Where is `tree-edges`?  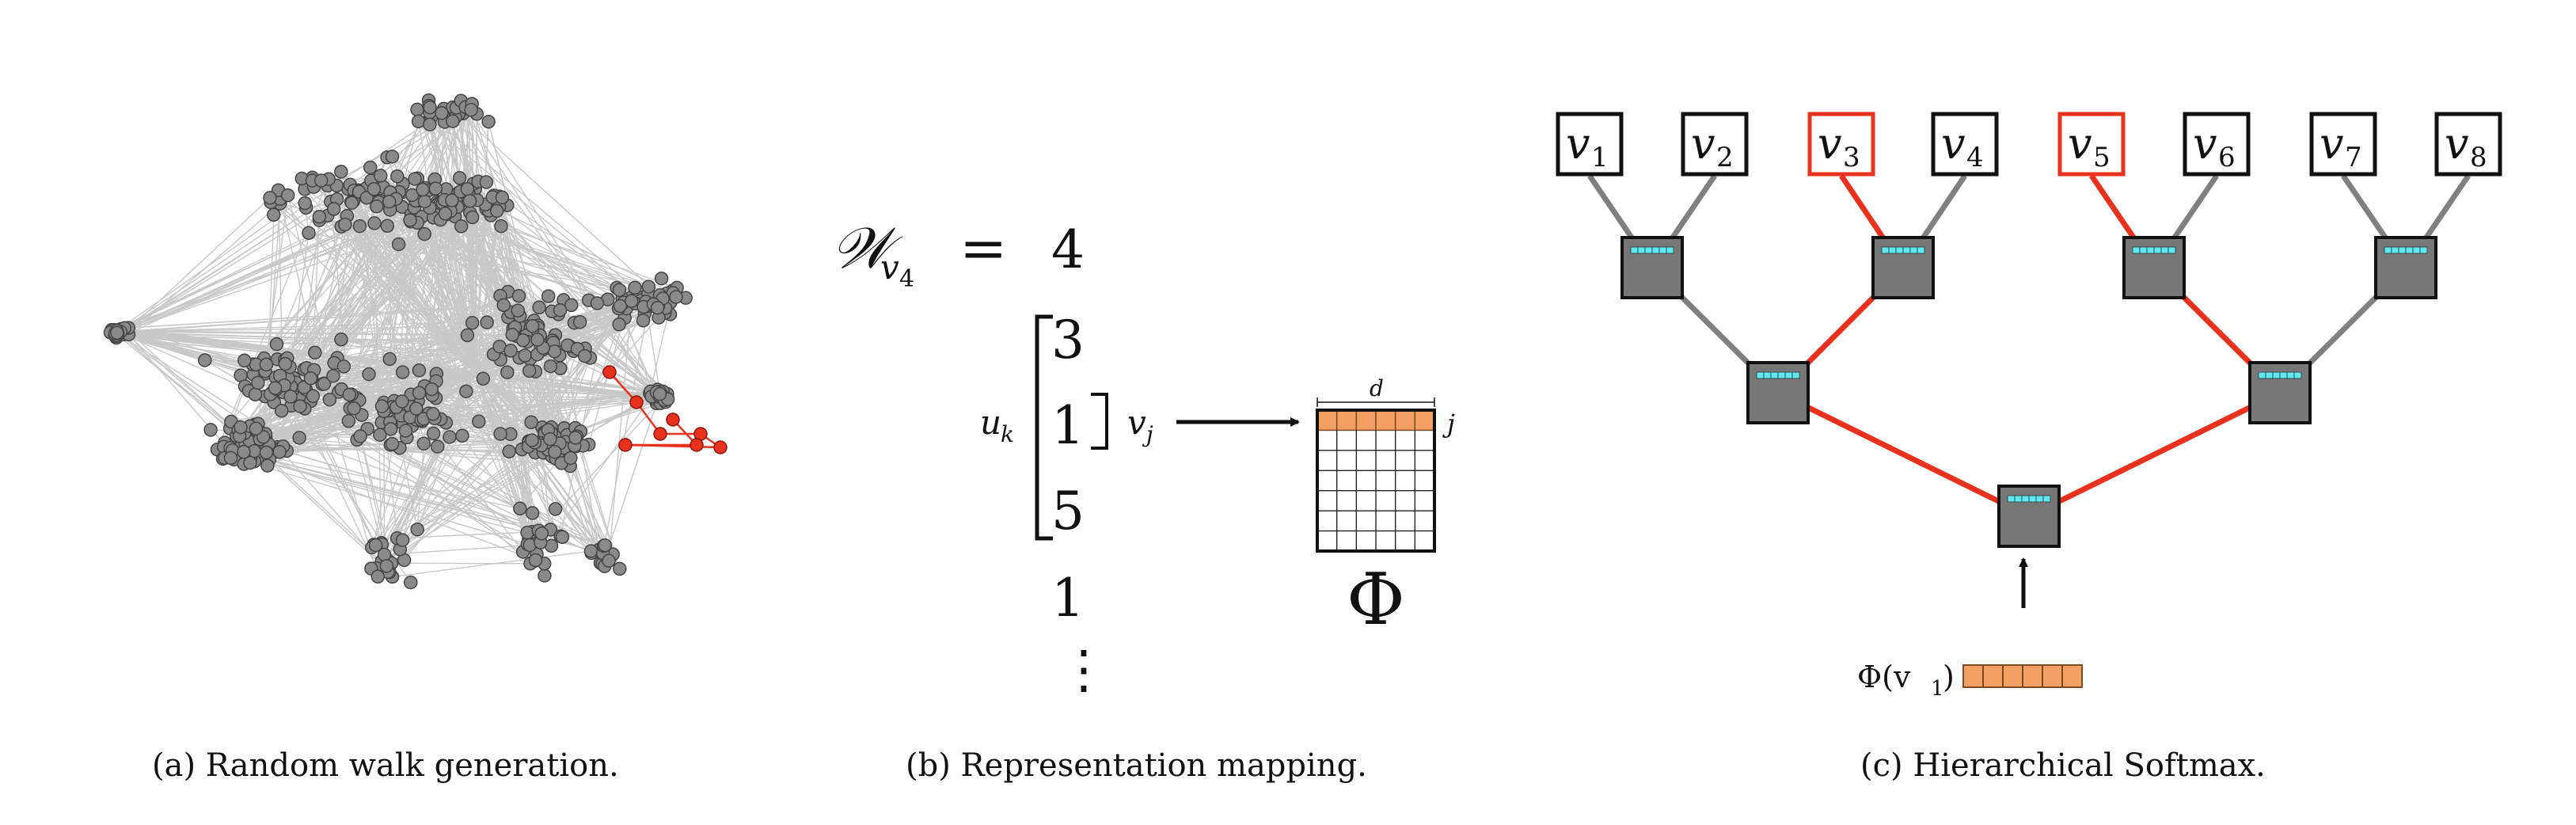 tree-edges is located at coordinates (2029, 346).